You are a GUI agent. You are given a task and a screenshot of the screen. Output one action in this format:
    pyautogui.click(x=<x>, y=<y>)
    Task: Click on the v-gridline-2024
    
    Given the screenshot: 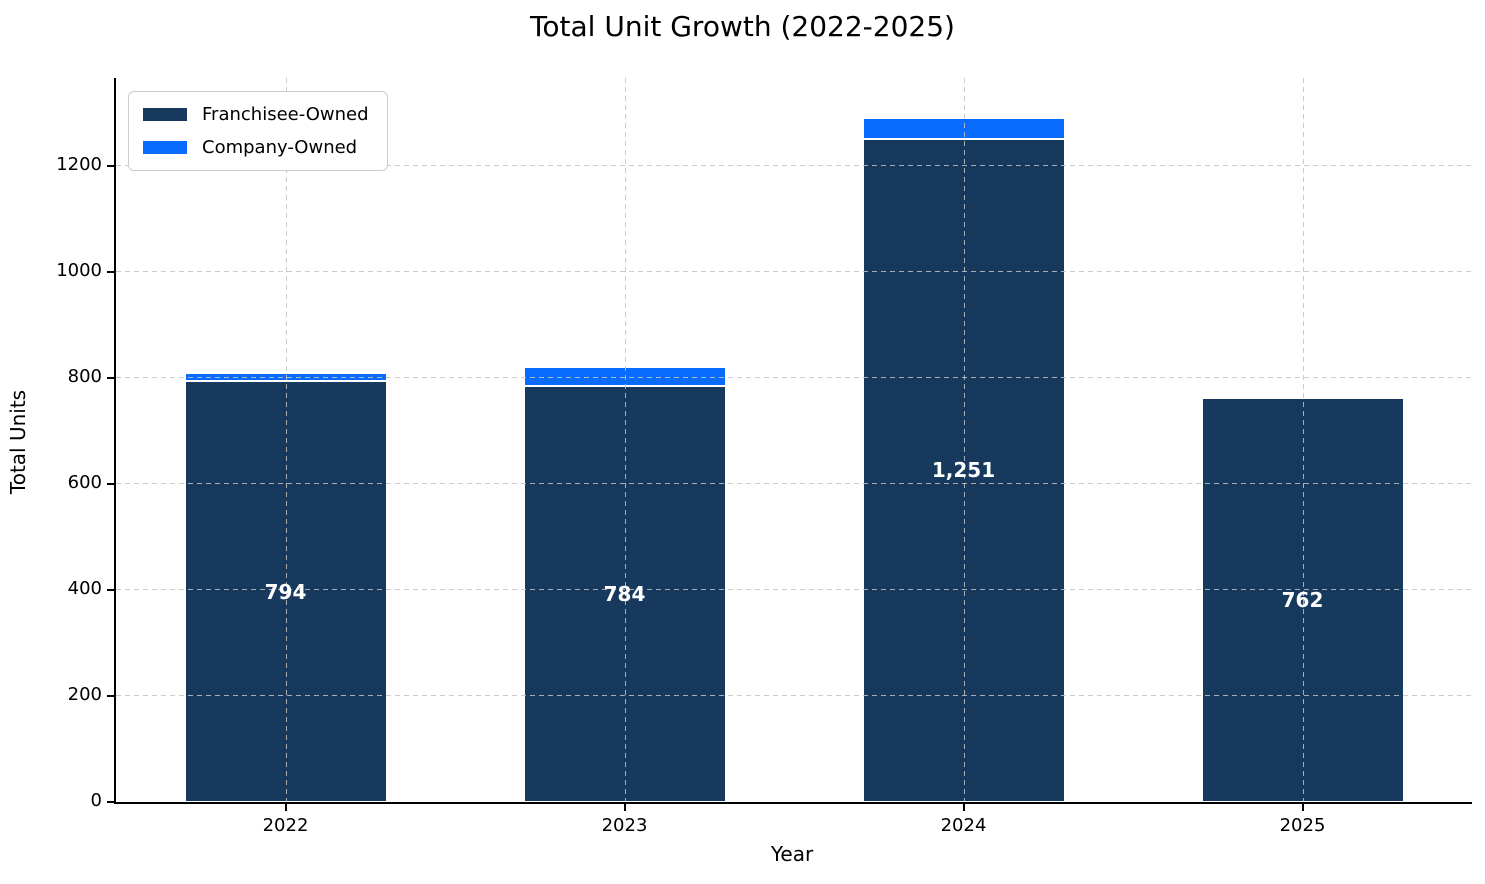 What is the action you would take?
    pyautogui.click(x=964, y=440)
    